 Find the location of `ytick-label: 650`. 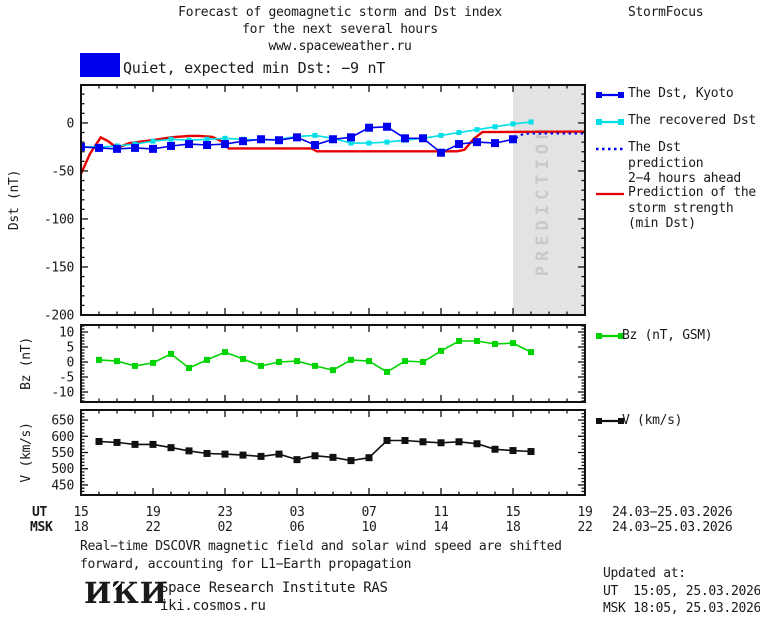

ytick-label: 650 is located at coordinates (62, 421).